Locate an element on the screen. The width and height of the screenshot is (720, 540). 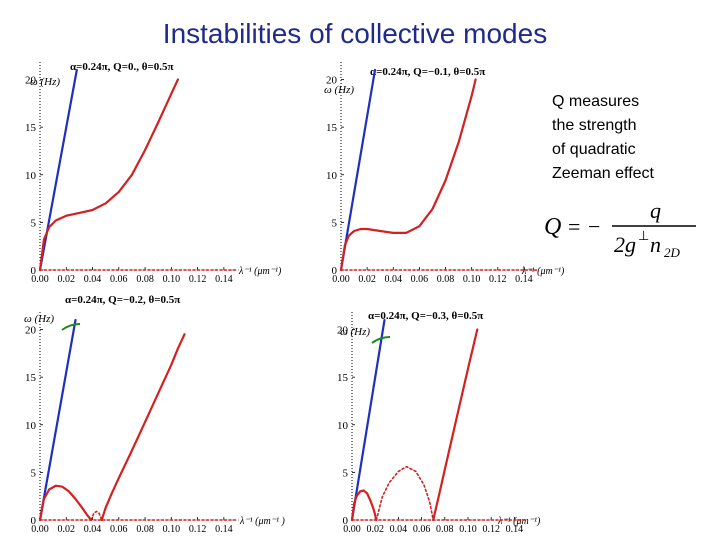
formula-denominator-sub: 2D is located at coordinates (672, 252).